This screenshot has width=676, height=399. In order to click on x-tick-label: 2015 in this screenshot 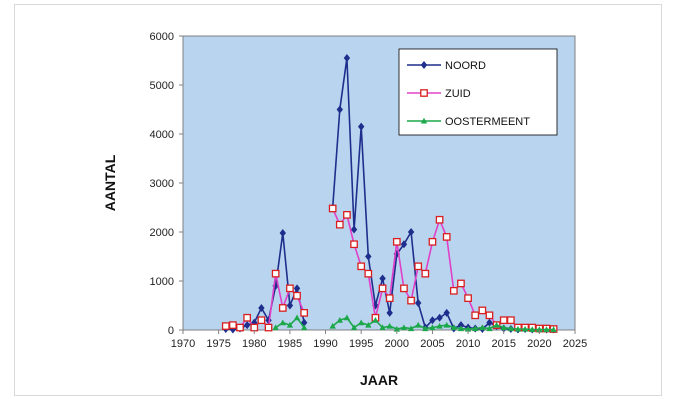, I will do `click(503, 344)`.